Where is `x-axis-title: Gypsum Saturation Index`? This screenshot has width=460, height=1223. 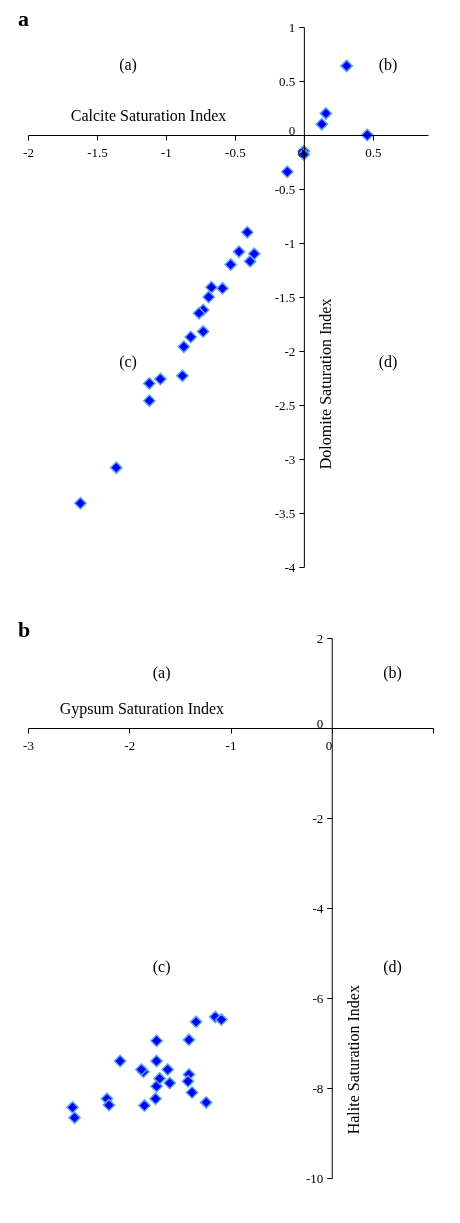
x-axis-title: Gypsum Saturation Index is located at coordinates (142, 708).